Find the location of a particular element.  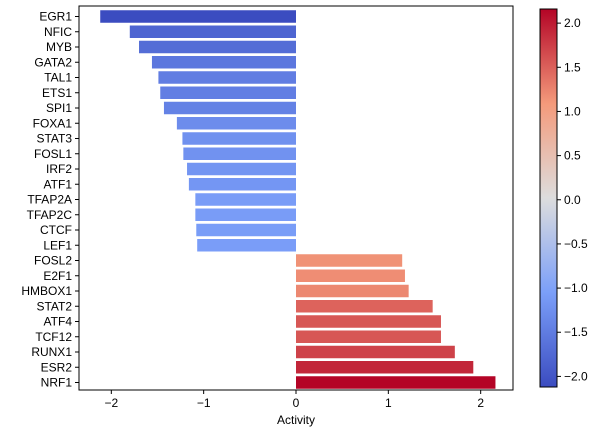

y-tick-label: FOSL1 is located at coordinates (53, 154).